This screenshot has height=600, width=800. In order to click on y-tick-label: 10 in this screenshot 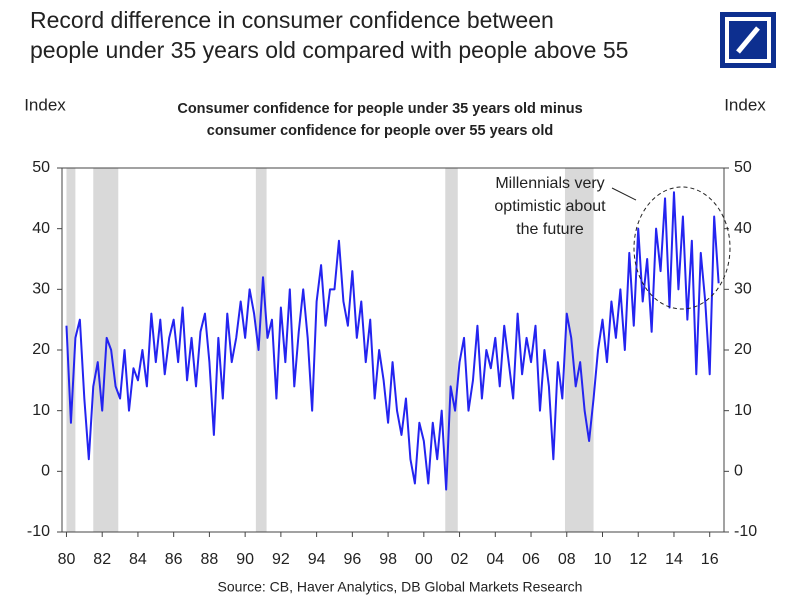, I will do `click(41, 410)`.